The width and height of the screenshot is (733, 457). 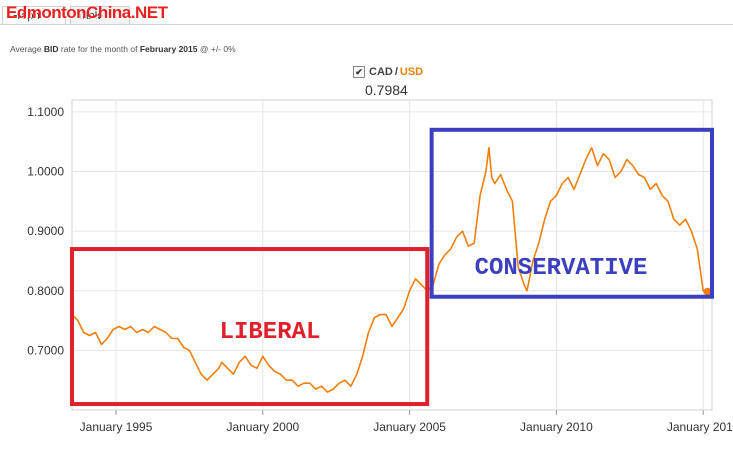 What do you see at coordinates (45, 350) in the screenshot?
I see `y-tick-label: 0.7000` at bounding box center [45, 350].